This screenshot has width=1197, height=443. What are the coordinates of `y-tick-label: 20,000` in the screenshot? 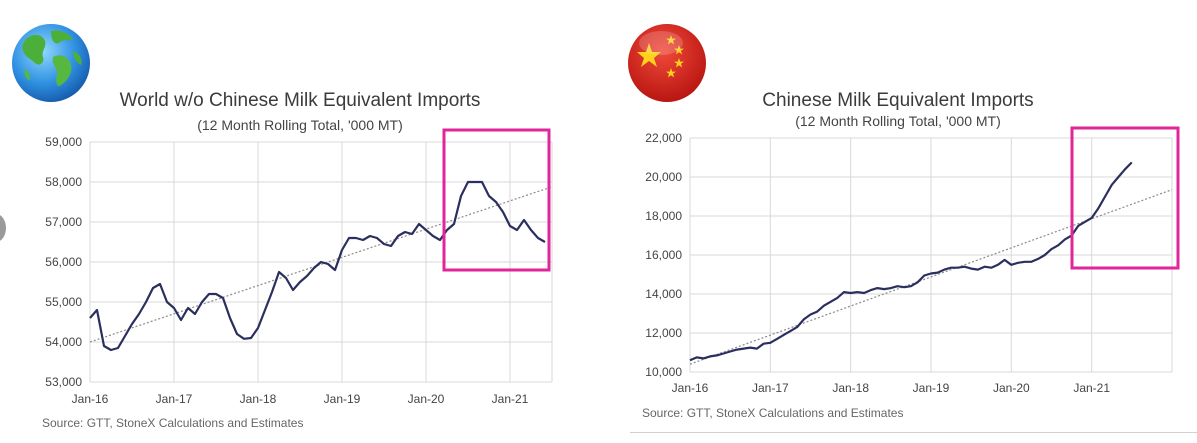 It's located at (663, 177).